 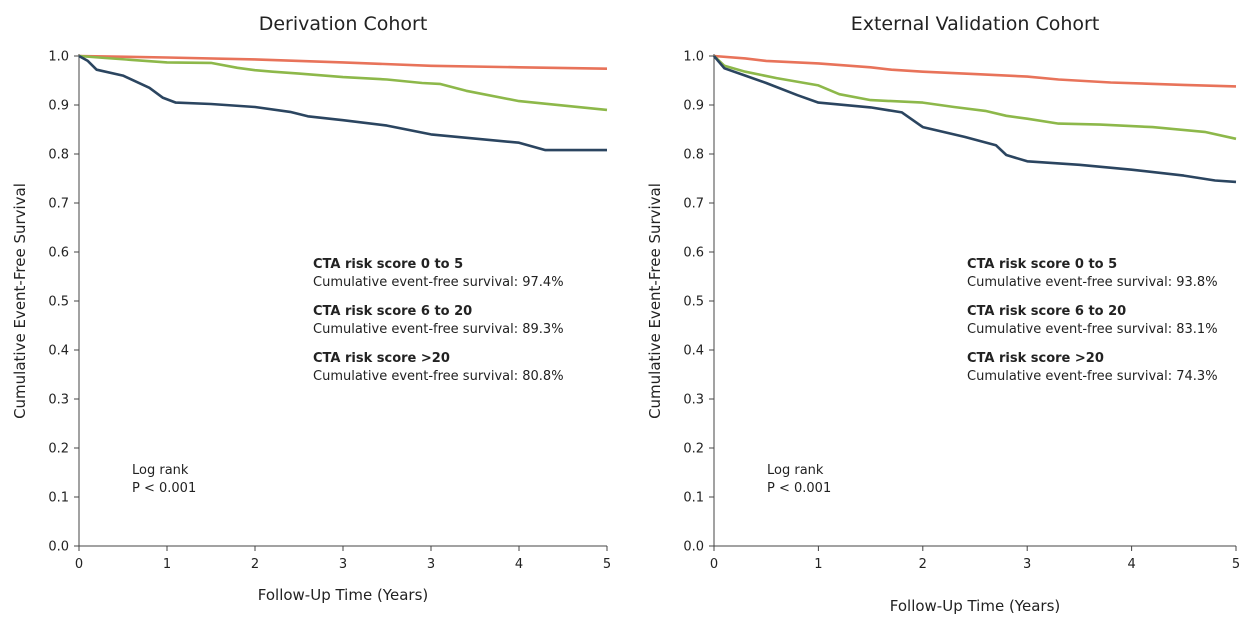 What do you see at coordinates (343, 24) in the screenshot?
I see `chart-title: Derivation Cohort` at bounding box center [343, 24].